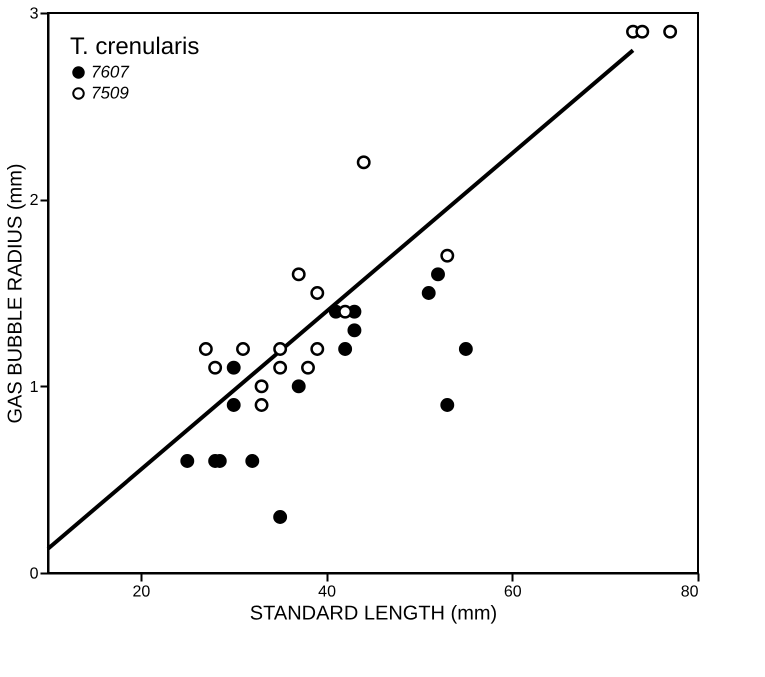 The height and width of the screenshot is (677, 765). What do you see at coordinates (327, 592) in the screenshot?
I see `x-tick-label: 40` at bounding box center [327, 592].